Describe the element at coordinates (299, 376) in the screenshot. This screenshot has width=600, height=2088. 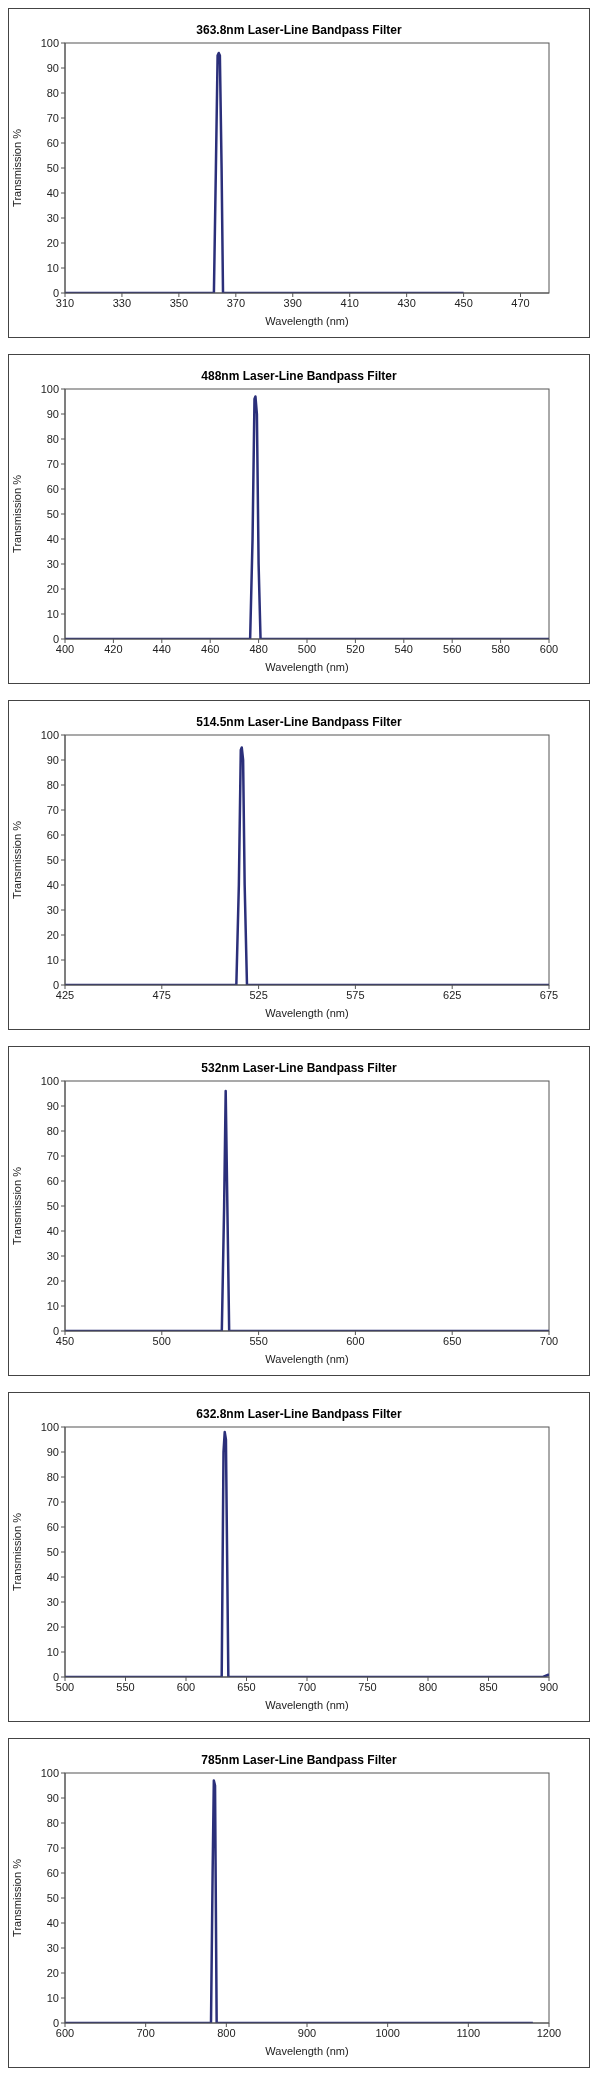
I see `chart-title: 488nm Laser-Line Bandpass Filter` at that location.